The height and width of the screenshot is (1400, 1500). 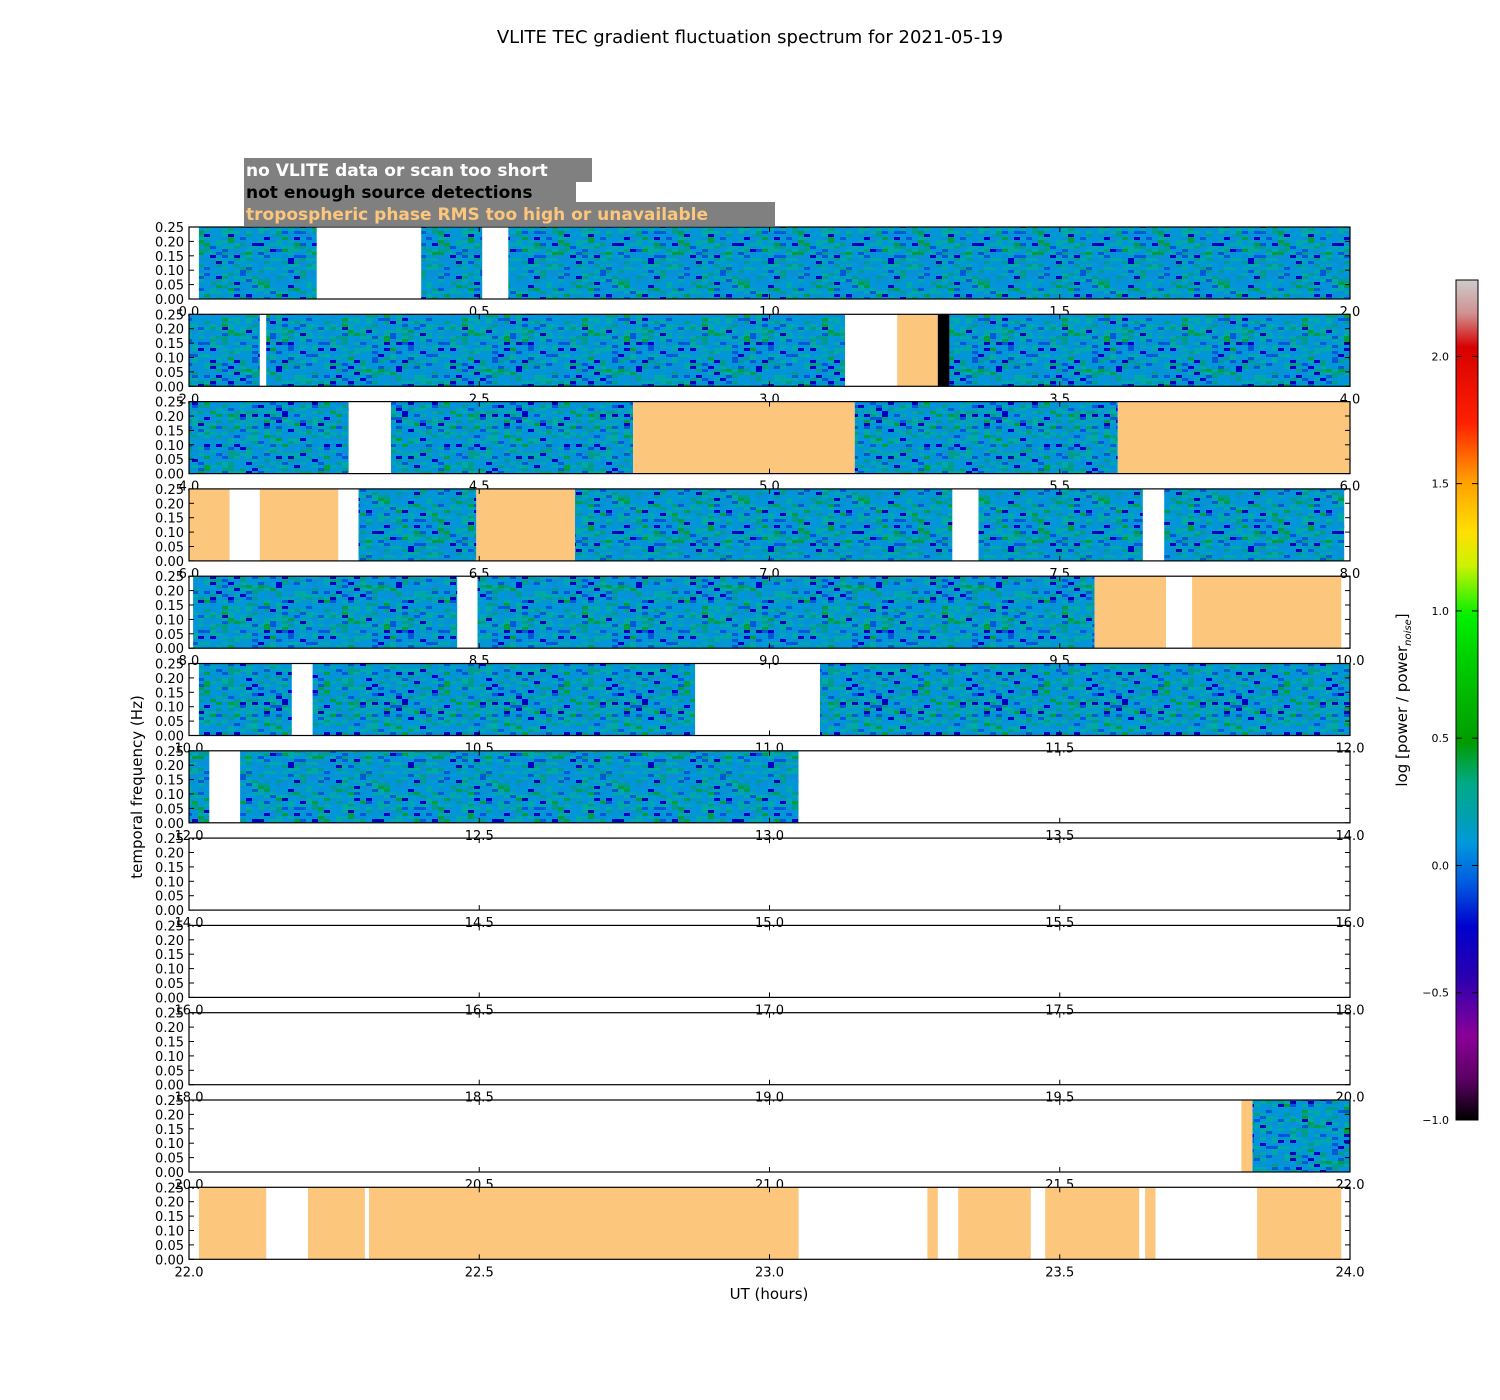 What do you see at coordinates (1402, 716) in the screenshot?
I see `colorbar-label-main: log [power / power` at bounding box center [1402, 716].